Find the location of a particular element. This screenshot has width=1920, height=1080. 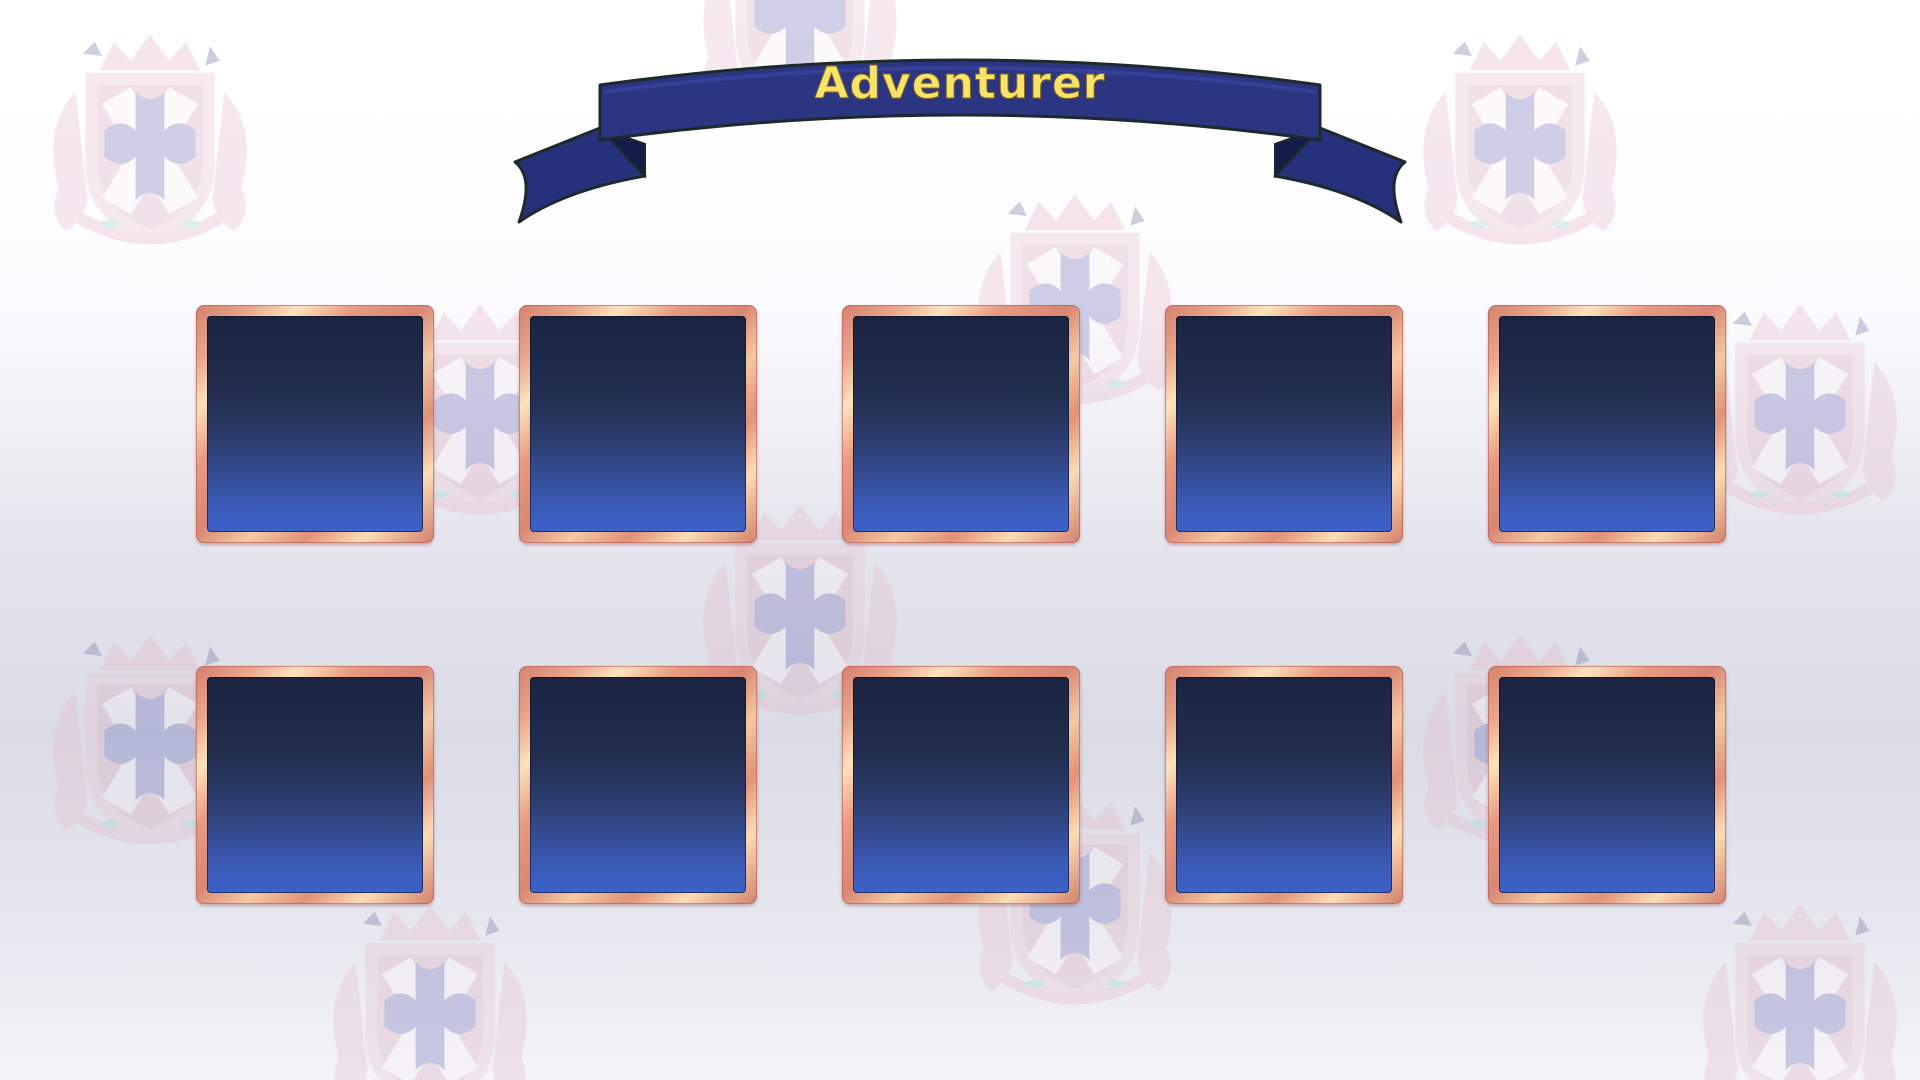

ribbon-banner-icon is located at coordinates (960, 141).